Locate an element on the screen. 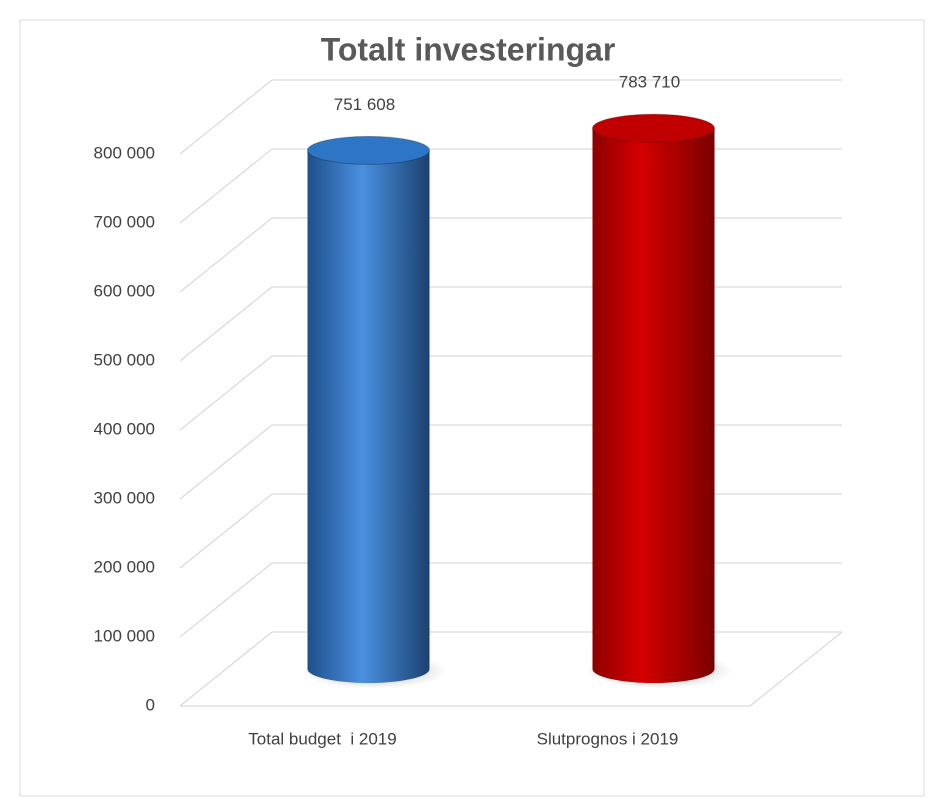  floor-edge is located at coordinates (796, 669).